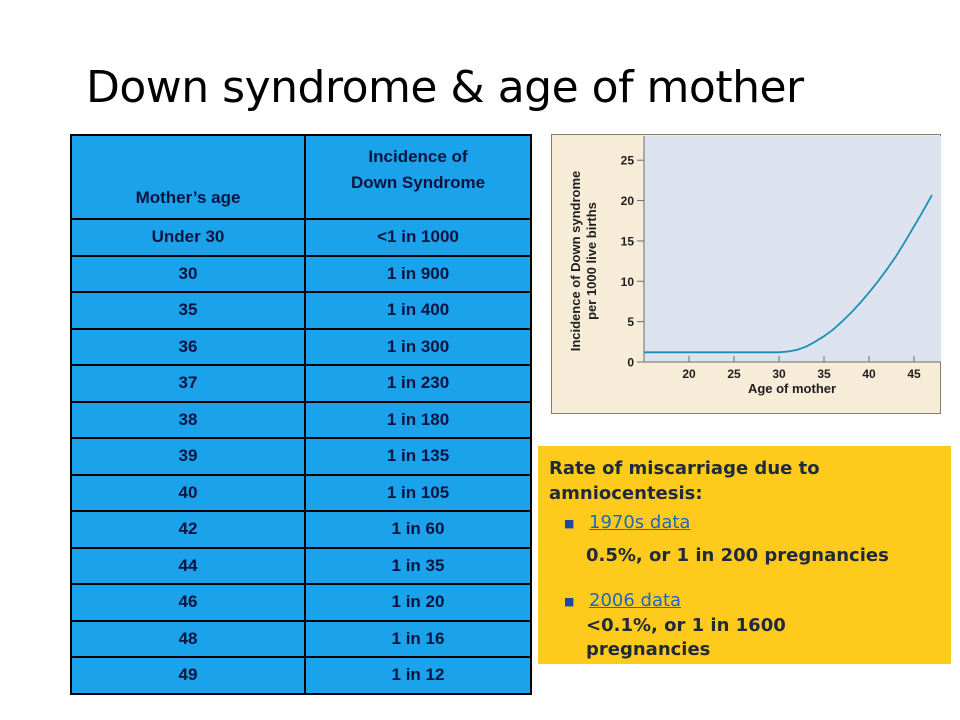 The height and width of the screenshot is (720, 960). Describe the element at coordinates (188, 346) in the screenshot. I see `age-cell: 36` at that location.